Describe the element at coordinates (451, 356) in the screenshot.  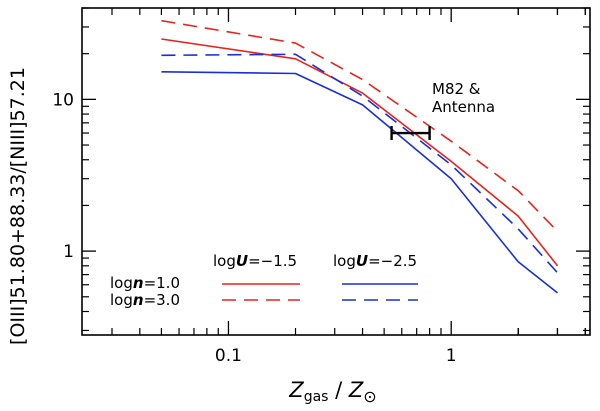
I see `x-tick-label: 1` at that location.